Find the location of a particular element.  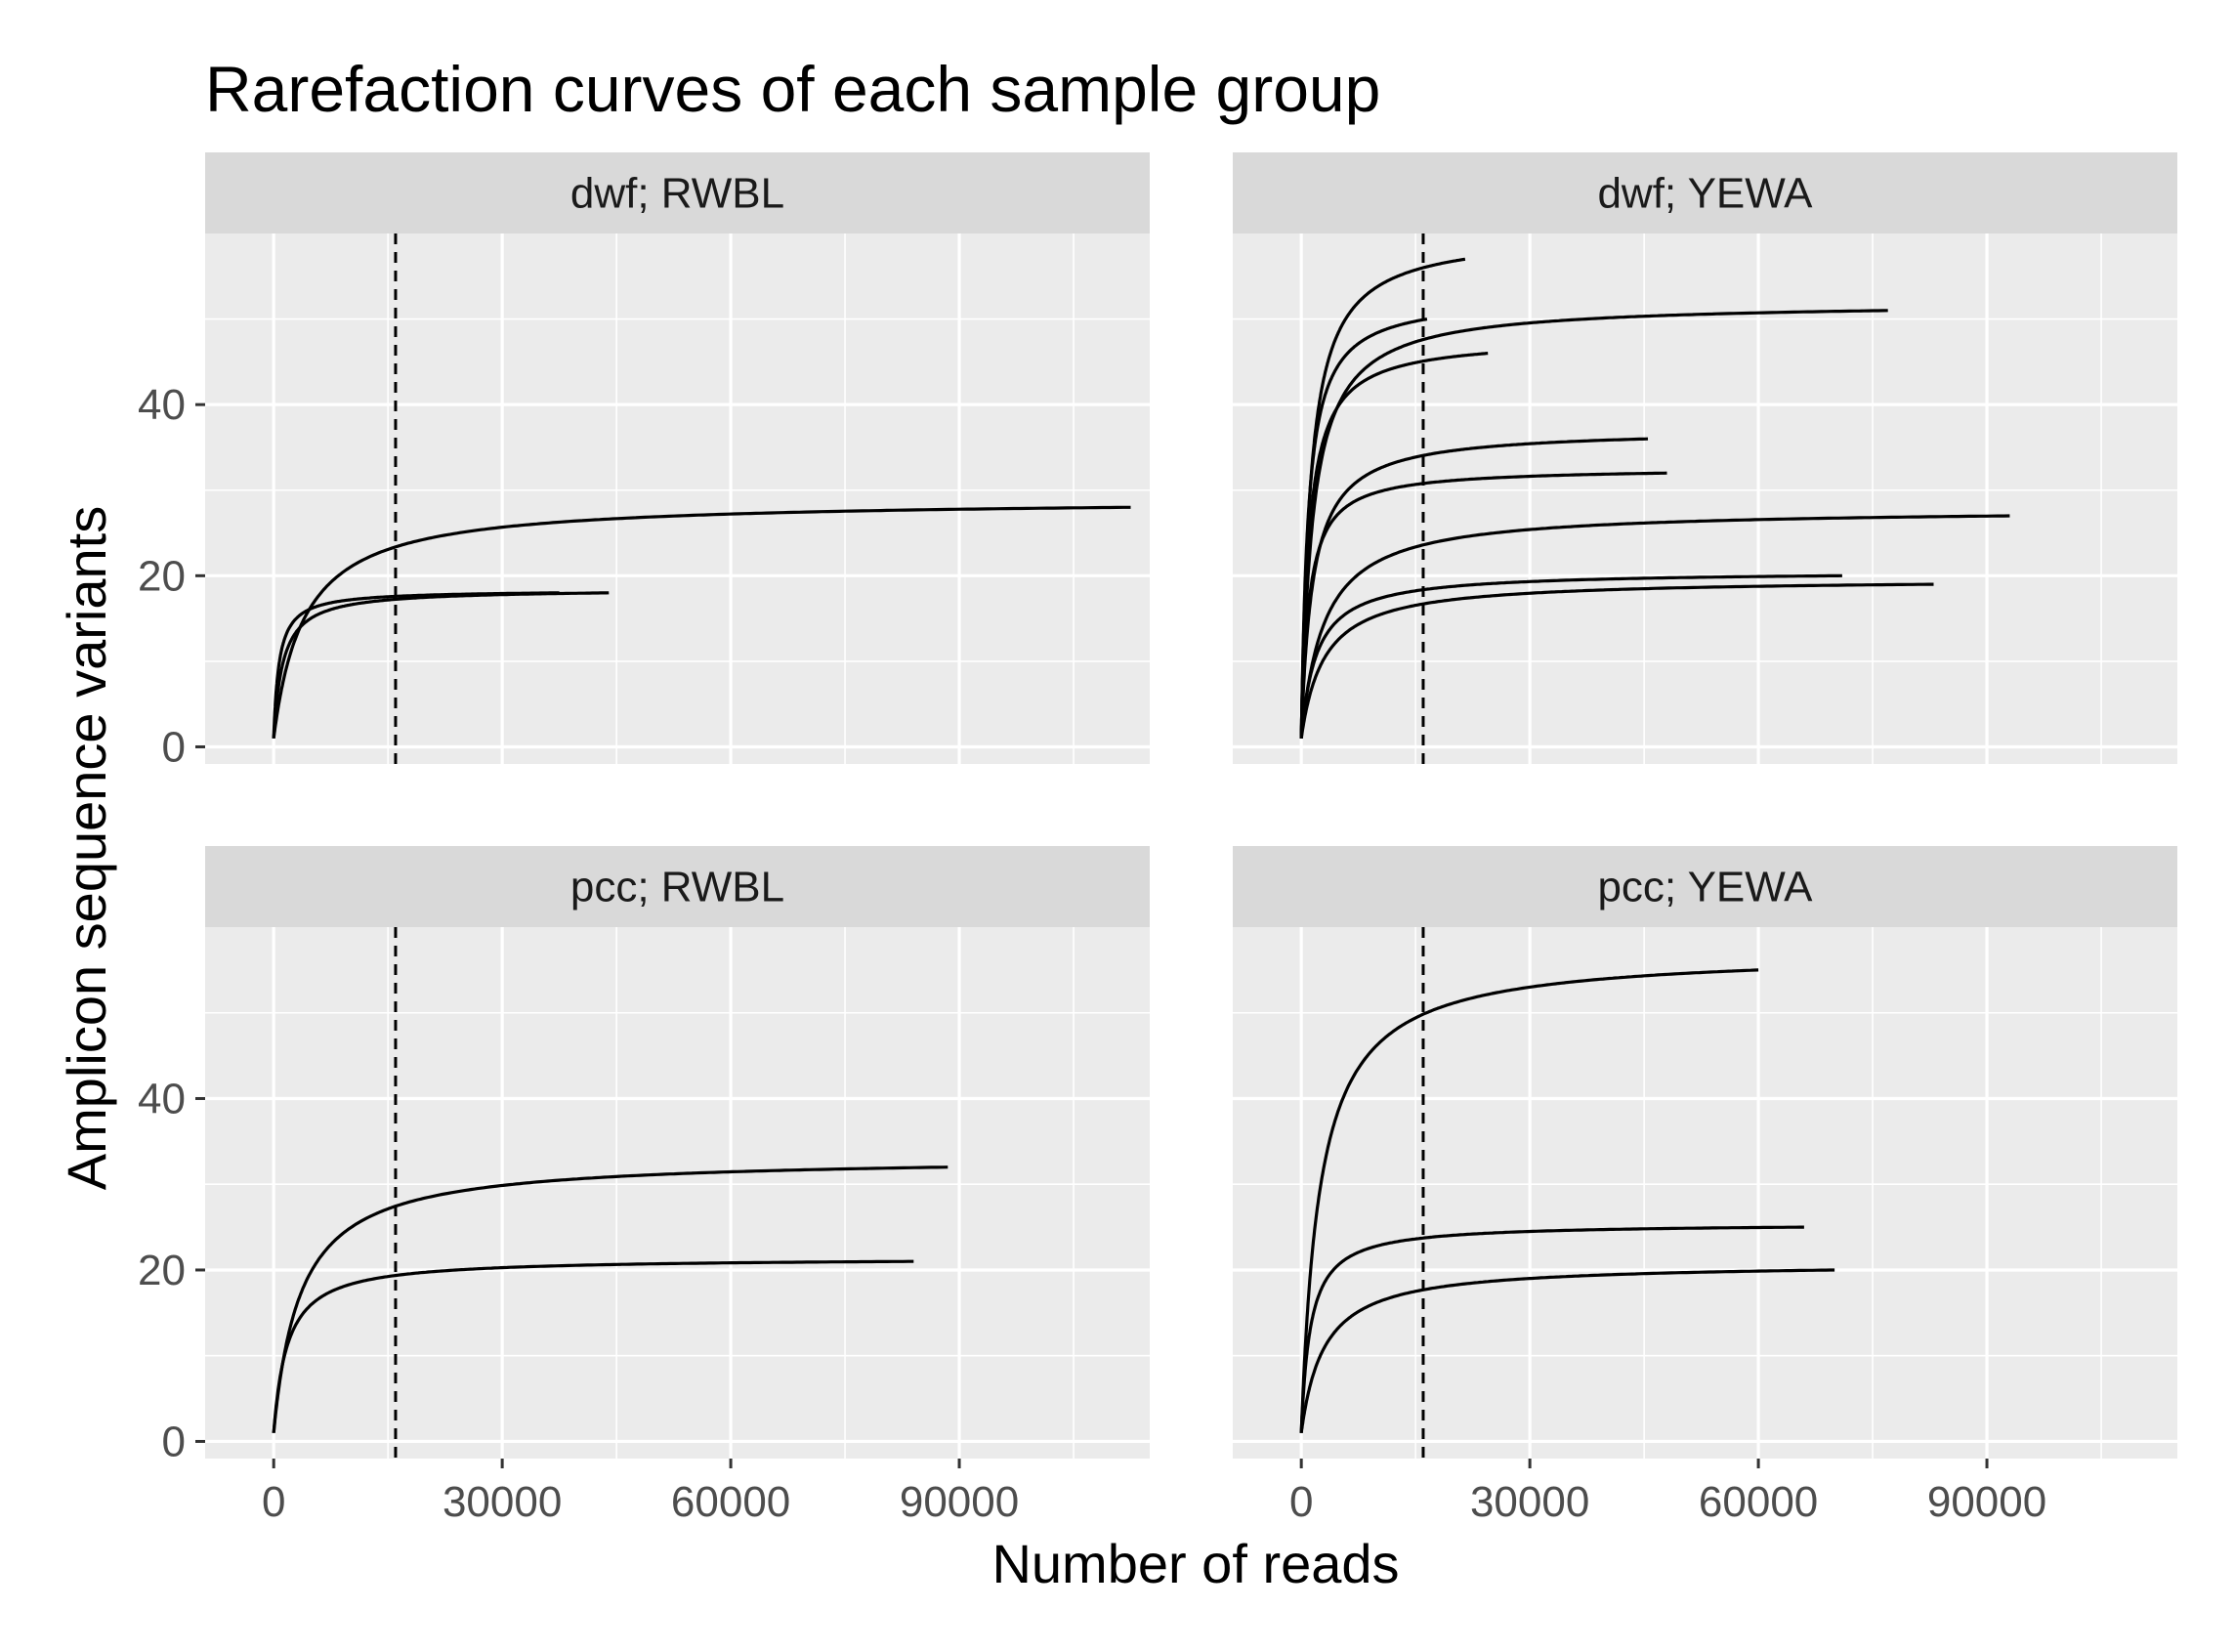

facet-label: dwf; YEWA is located at coordinates (1705, 194).